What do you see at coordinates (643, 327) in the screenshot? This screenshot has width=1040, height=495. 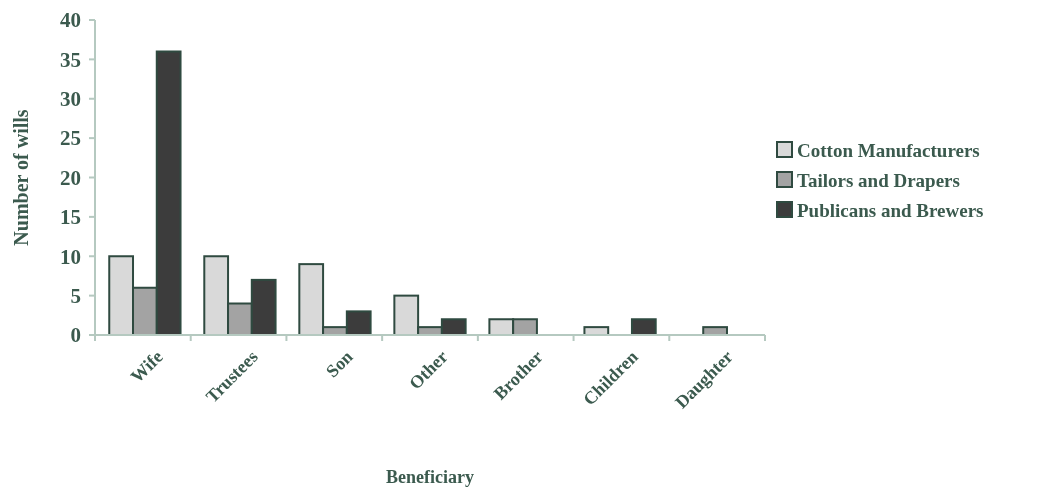 I see `bar` at bounding box center [643, 327].